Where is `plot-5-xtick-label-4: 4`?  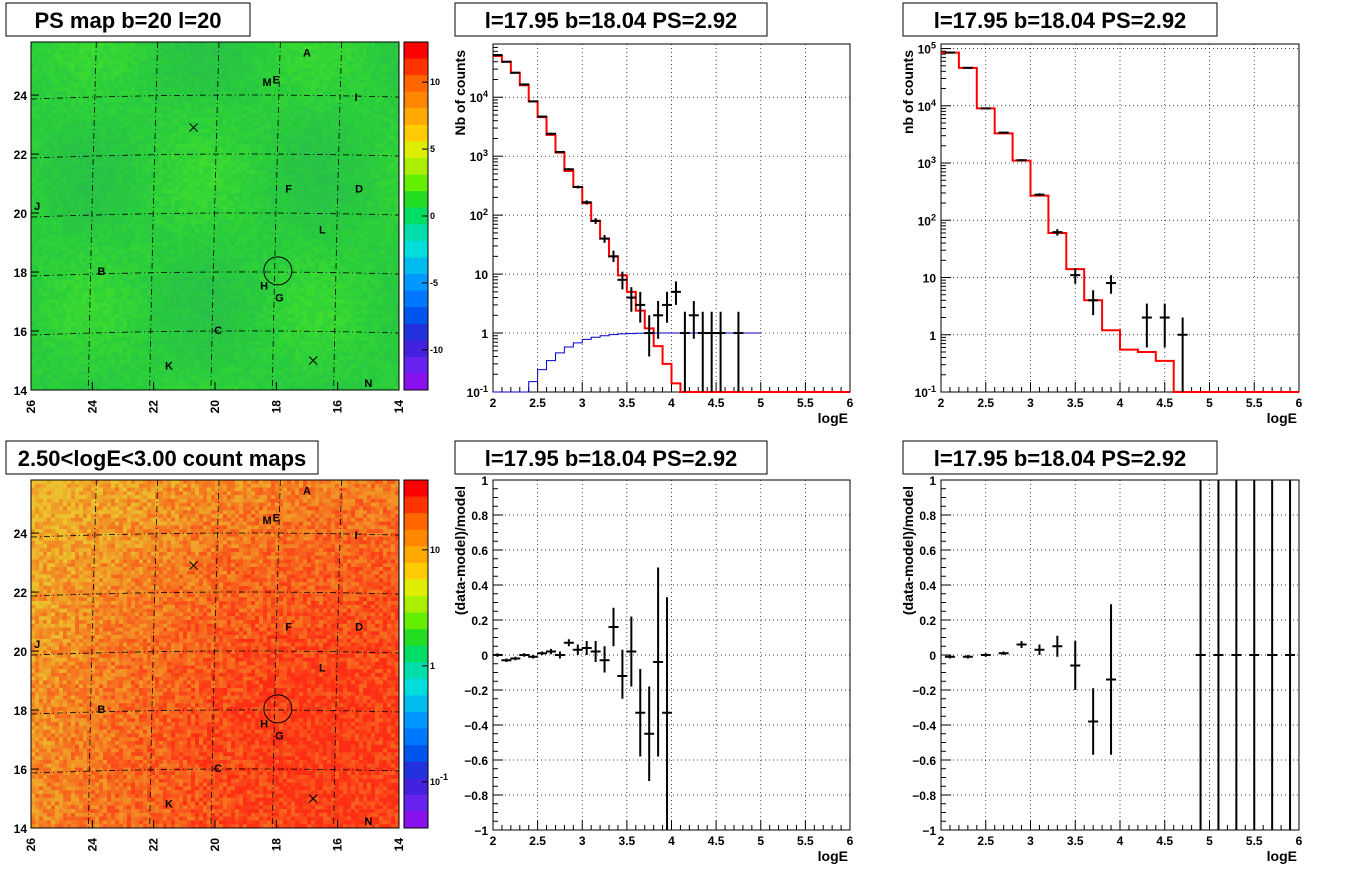
plot-5-xtick-label-4: 4 is located at coordinates (1120, 841).